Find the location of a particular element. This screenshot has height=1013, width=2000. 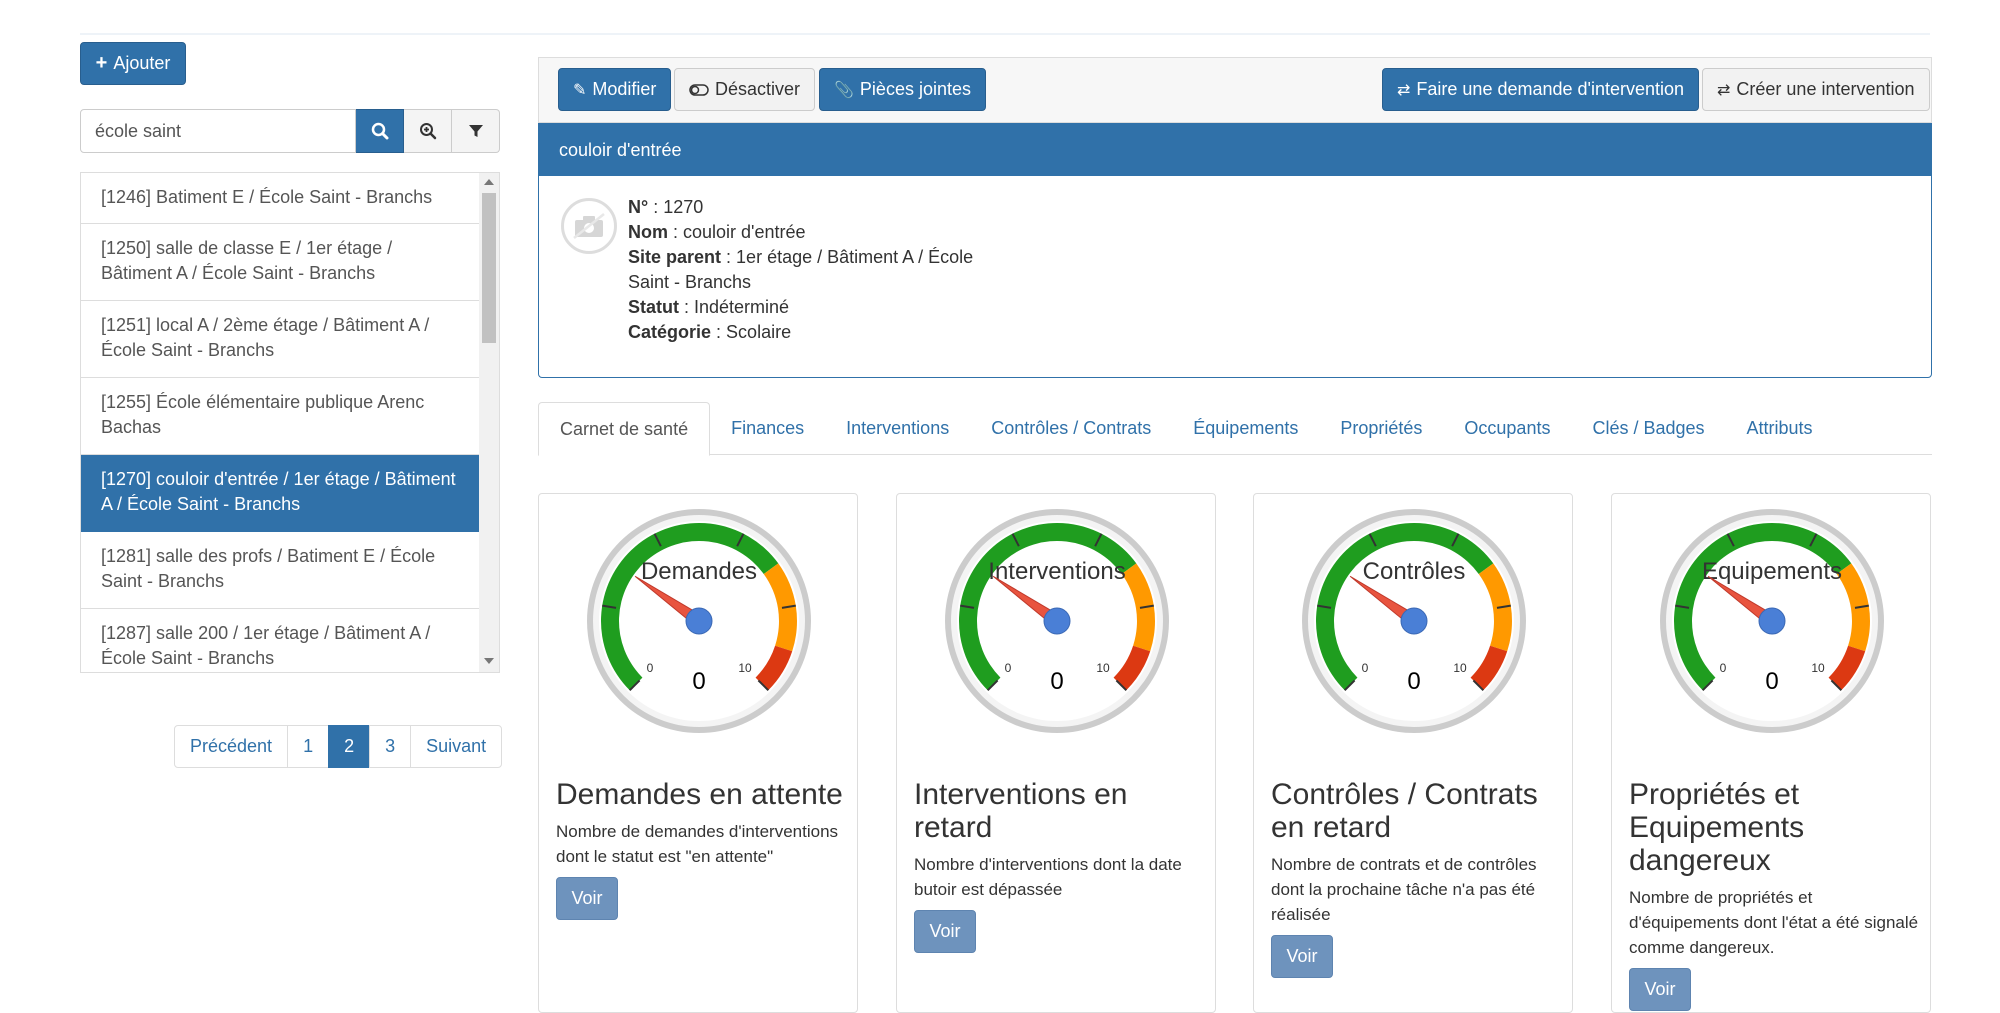

pagination: Précédent 1 2 3 Suivant is located at coordinates (338, 746).